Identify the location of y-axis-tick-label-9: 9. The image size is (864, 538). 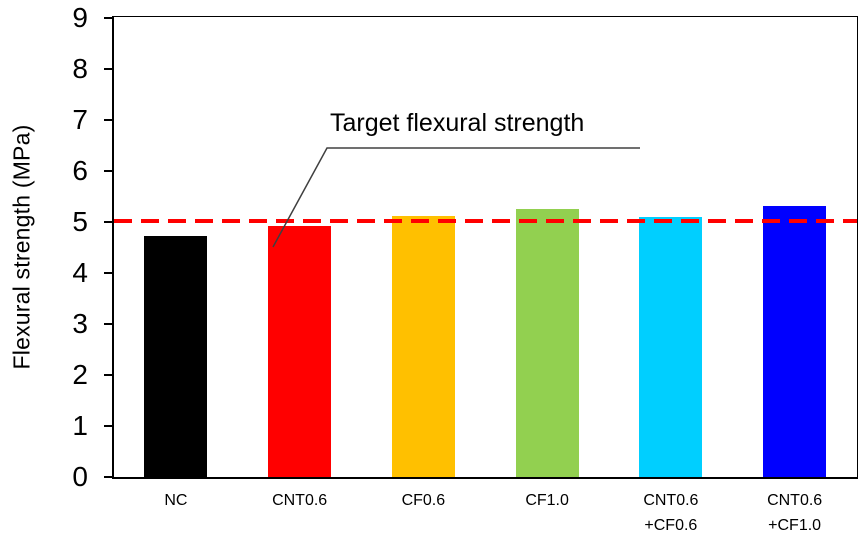
(80, 17).